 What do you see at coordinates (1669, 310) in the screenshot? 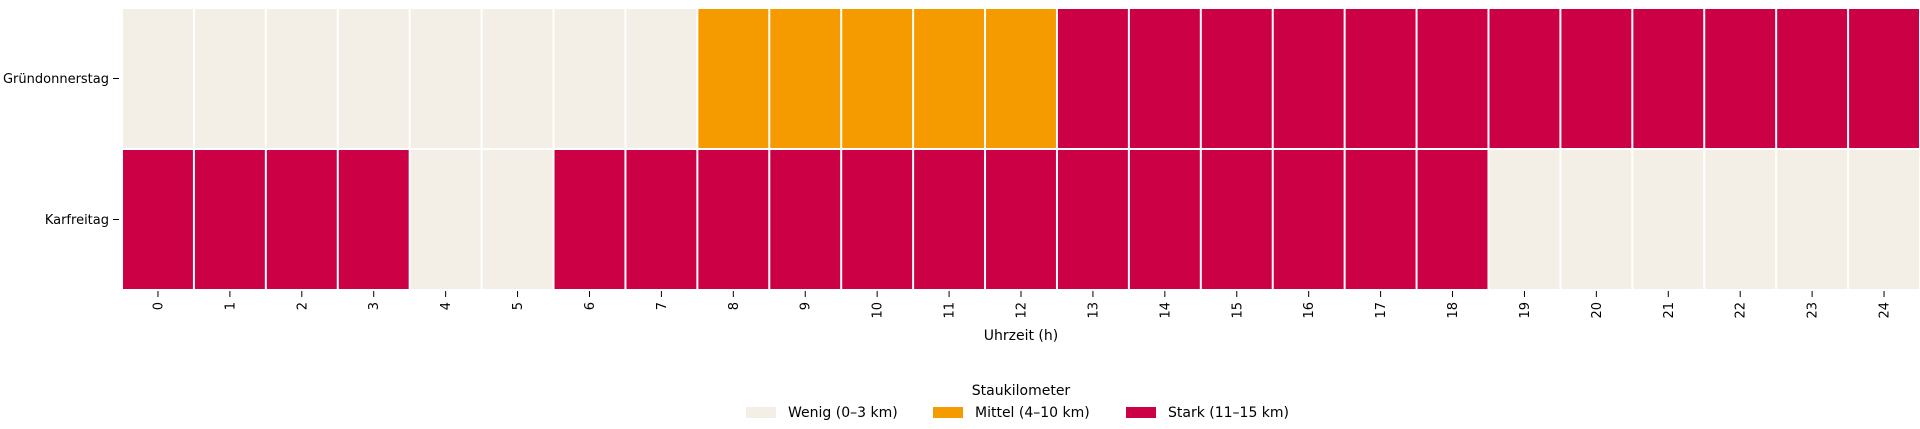
I see `x-tick-label: 21` at bounding box center [1669, 310].